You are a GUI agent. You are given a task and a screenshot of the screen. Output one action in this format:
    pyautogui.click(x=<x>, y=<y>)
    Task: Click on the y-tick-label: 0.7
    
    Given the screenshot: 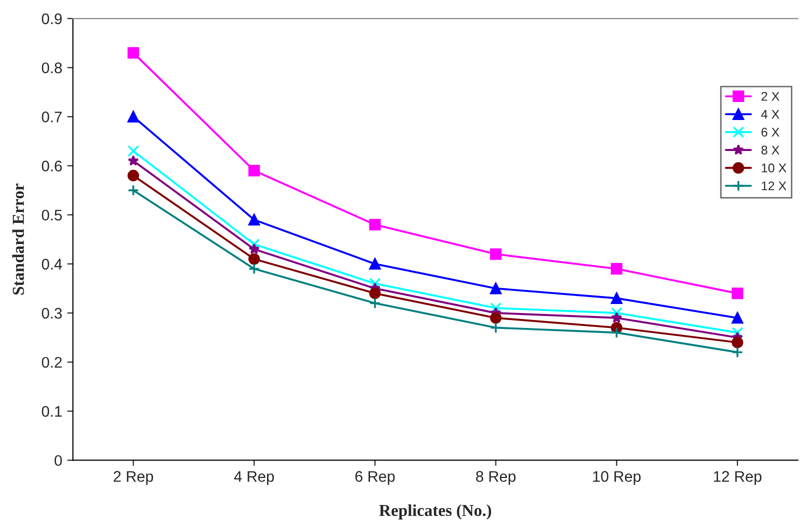 What is the action you would take?
    pyautogui.click(x=52, y=117)
    